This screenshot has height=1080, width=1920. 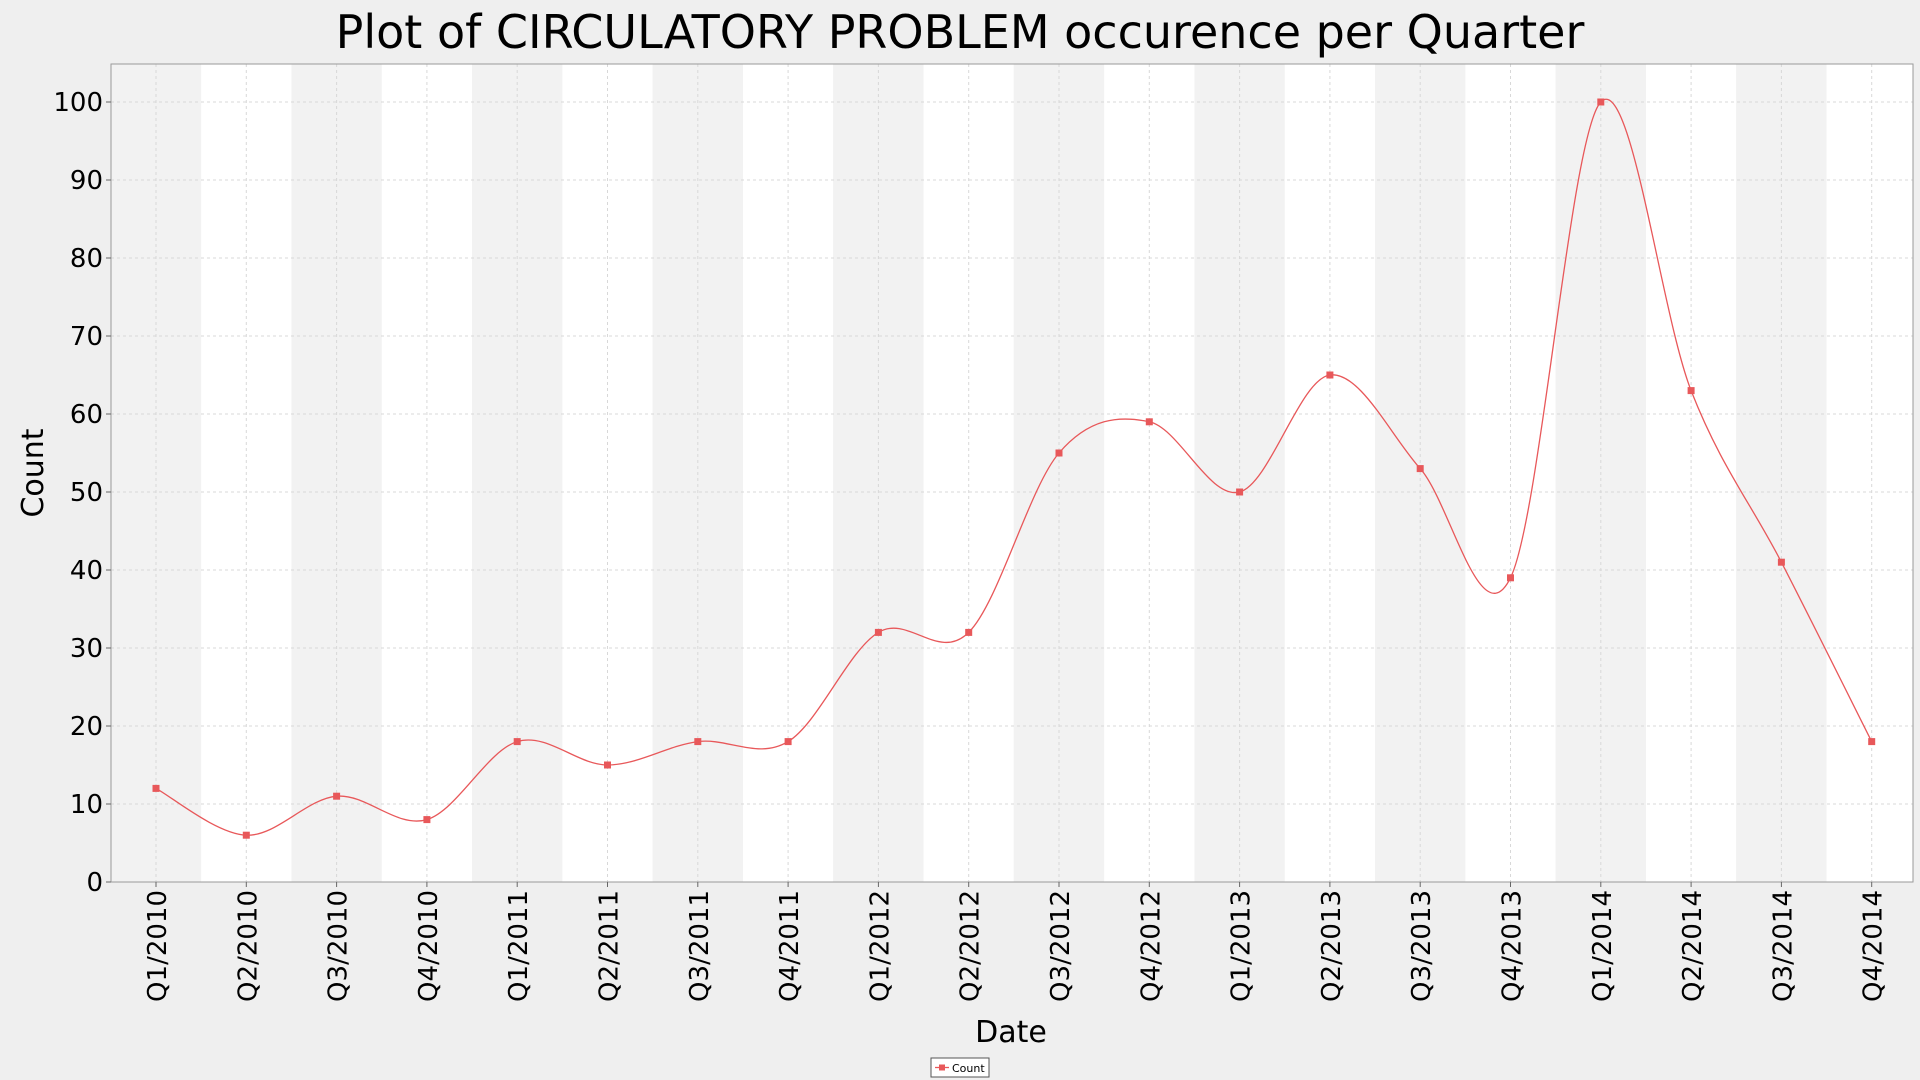 What do you see at coordinates (968, 1068) in the screenshot?
I see `legend-label: Count` at bounding box center [968, 1068].